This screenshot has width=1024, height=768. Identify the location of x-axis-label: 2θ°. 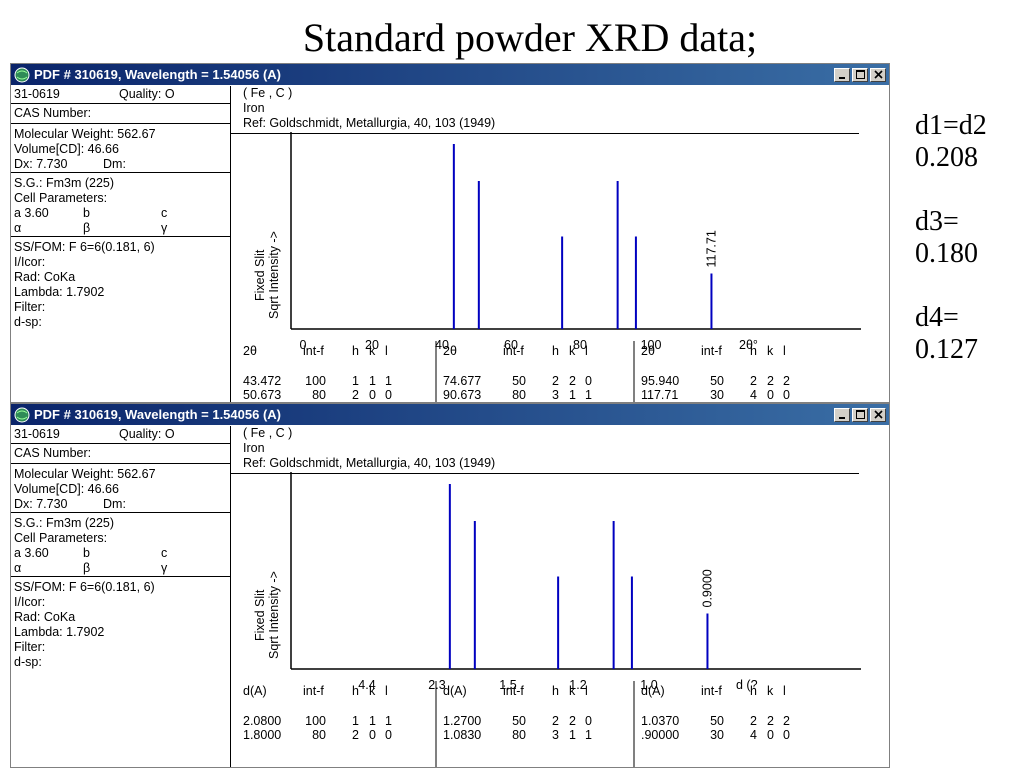
(748, 345).